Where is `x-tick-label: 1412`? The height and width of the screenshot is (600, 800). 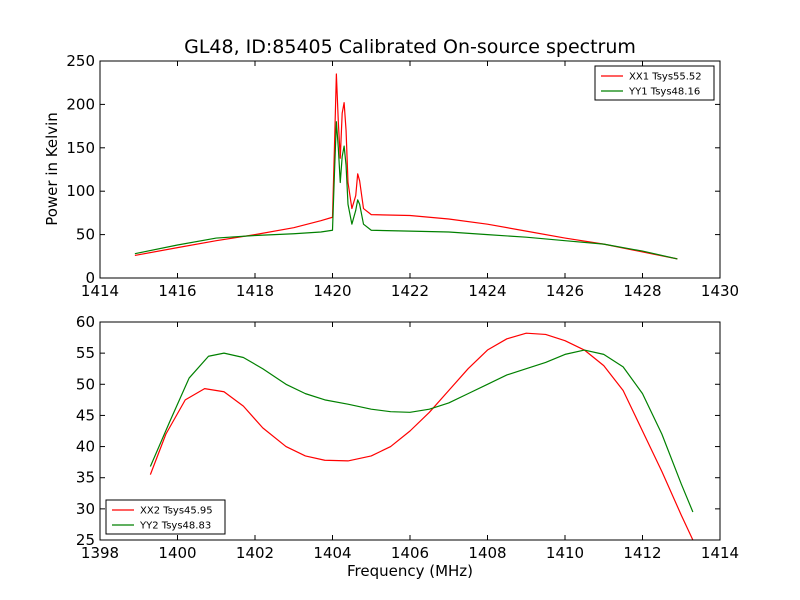 x-tick-label: 1412 is located at coordinates (642, 553).